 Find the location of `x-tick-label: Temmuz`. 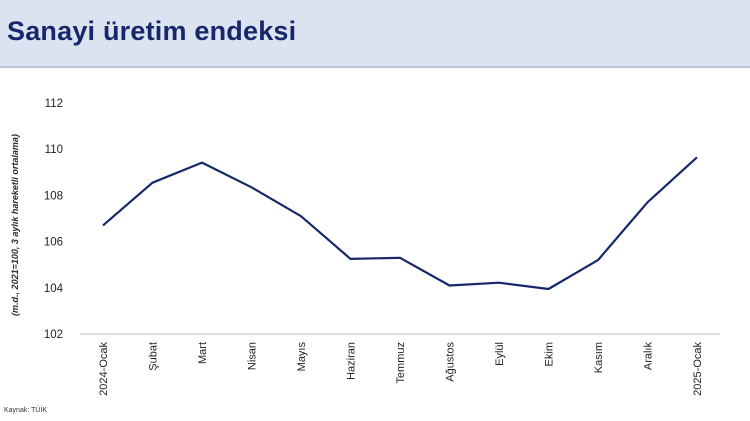

x-tick-label: Temmuz is located at coordinates (401, 363).